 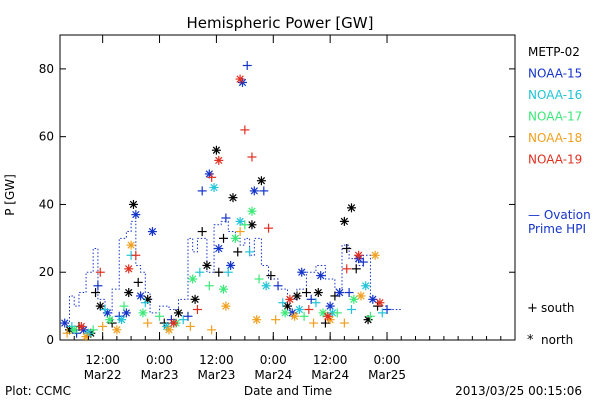 I want to click on ovation-step-line, so click(x=231, y=272).